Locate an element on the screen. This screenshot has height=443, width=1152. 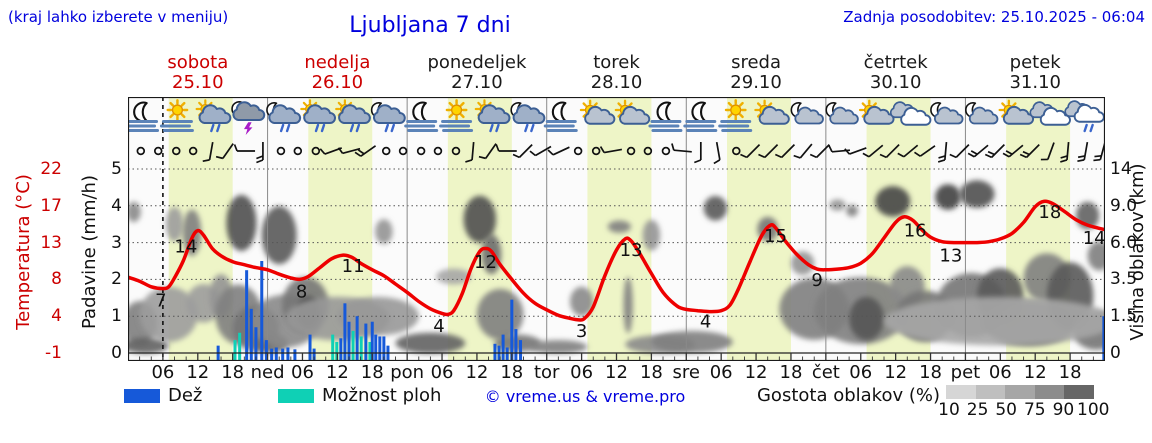
day-date: 28.10 is located at coordinates (616, 82).